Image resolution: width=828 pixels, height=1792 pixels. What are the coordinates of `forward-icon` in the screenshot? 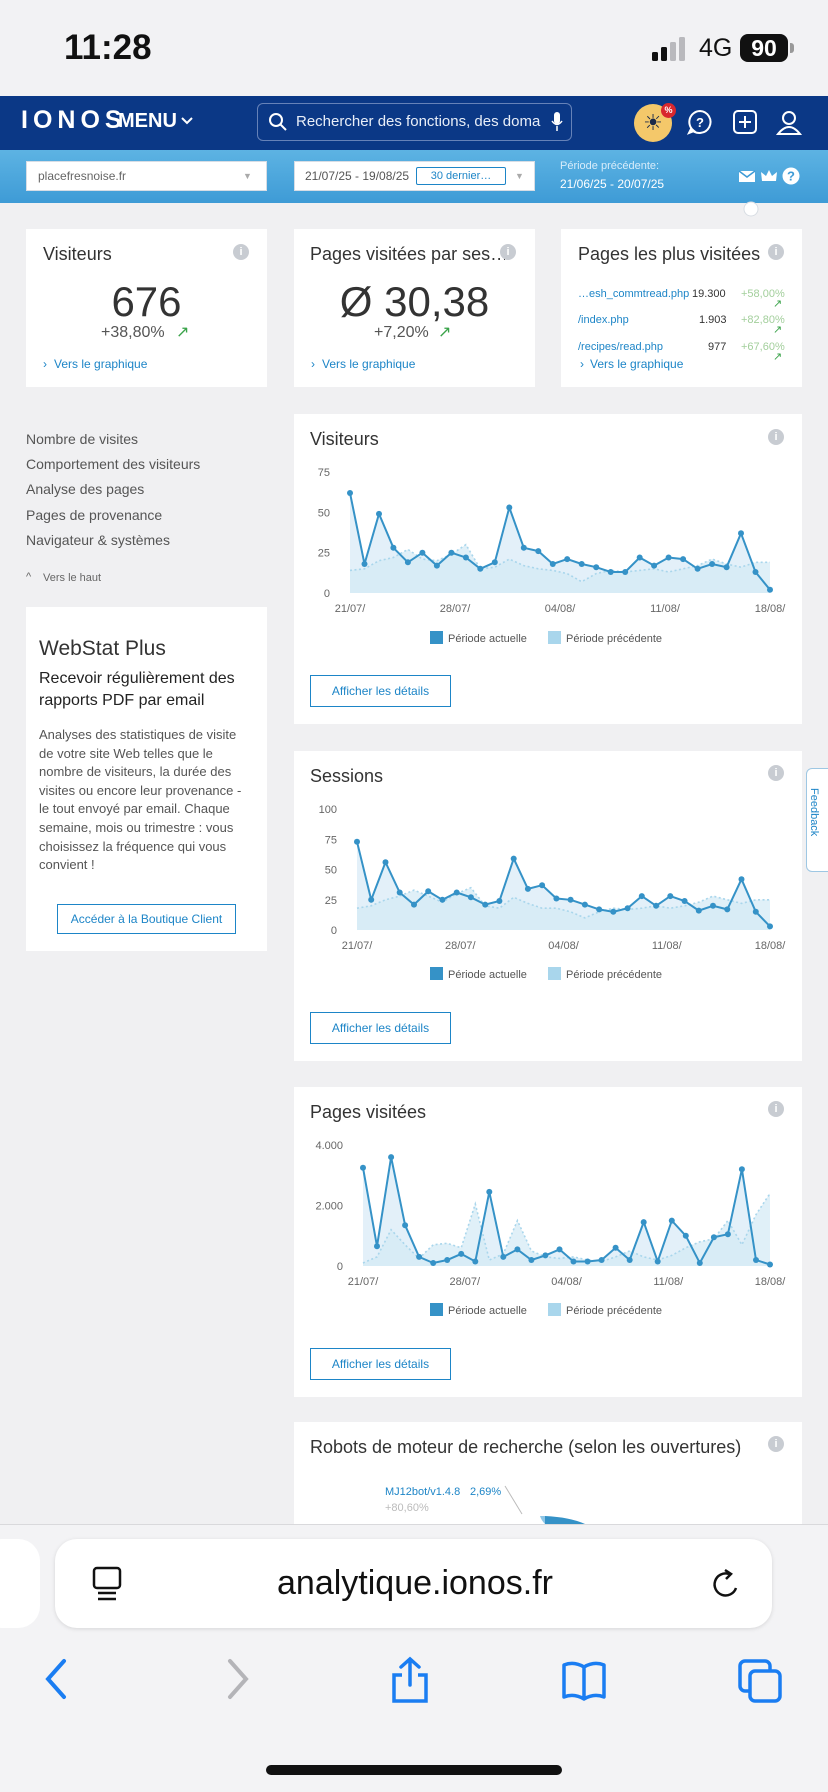 It's located at (236, 1679).